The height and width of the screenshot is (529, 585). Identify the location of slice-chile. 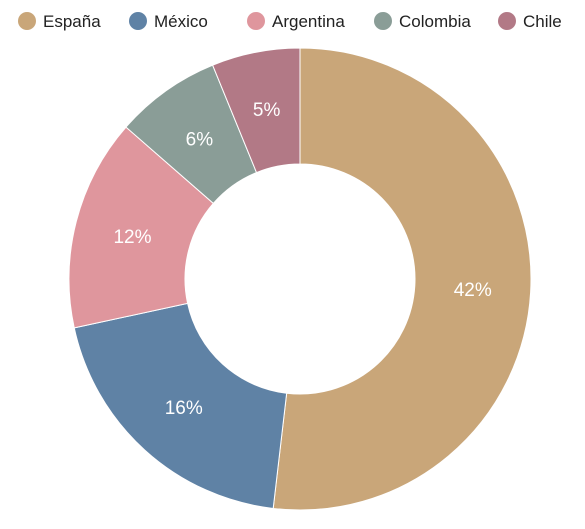
(256, 110).